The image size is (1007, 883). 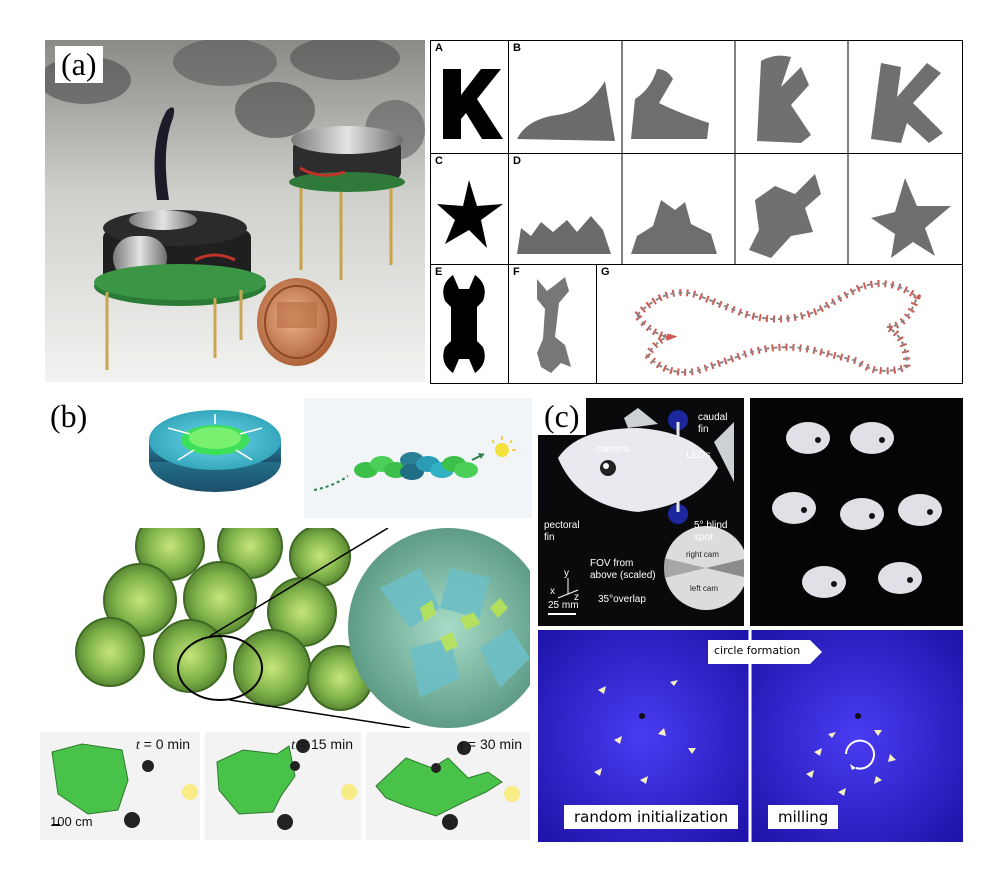 I want to click on kilobot-photo, so click(x=235, y=211).